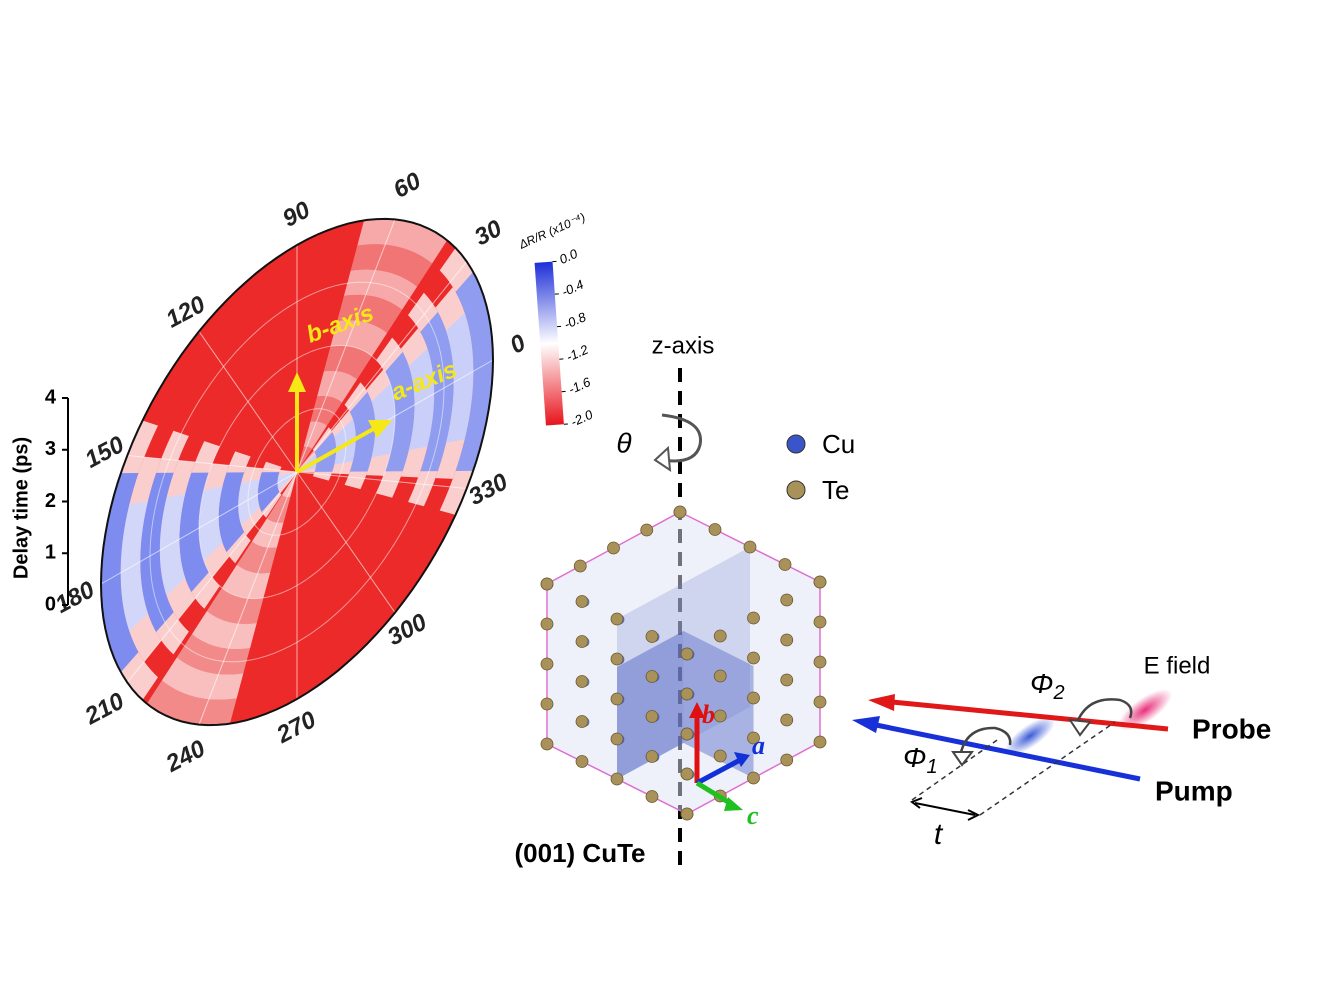 This screenshot has height=1008, width=1344. What do you see at coordinates (75, 597) in the screenshot?
I see `angle-label: 180` at bounding box center [75, 597].